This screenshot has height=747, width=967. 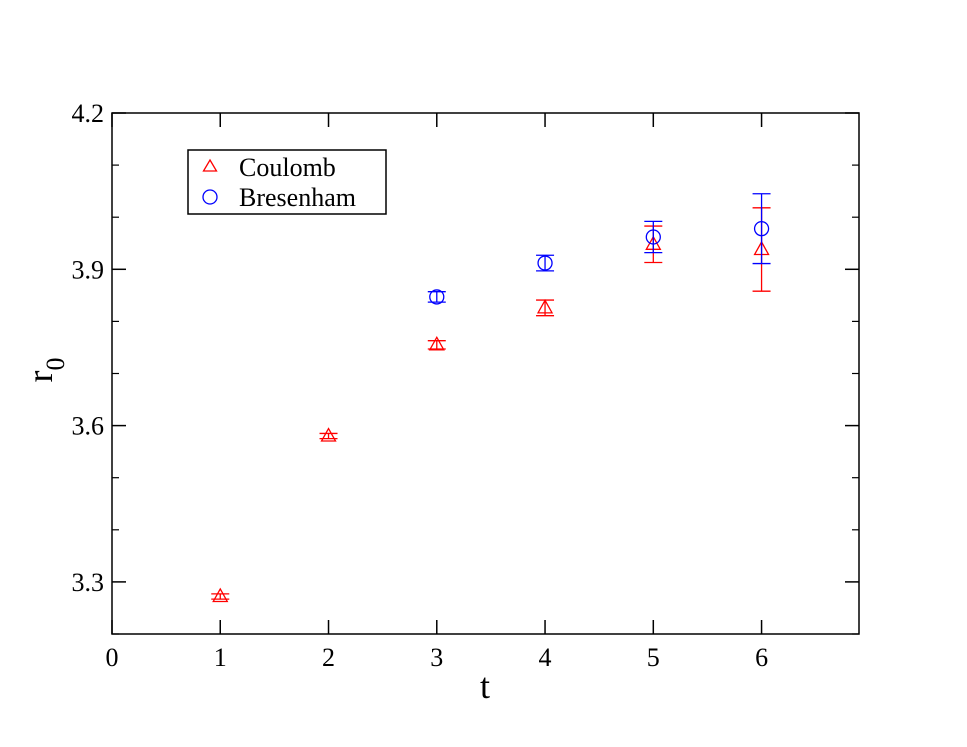 I want to click on legend-circle-icon, so click(x=210, y=197).